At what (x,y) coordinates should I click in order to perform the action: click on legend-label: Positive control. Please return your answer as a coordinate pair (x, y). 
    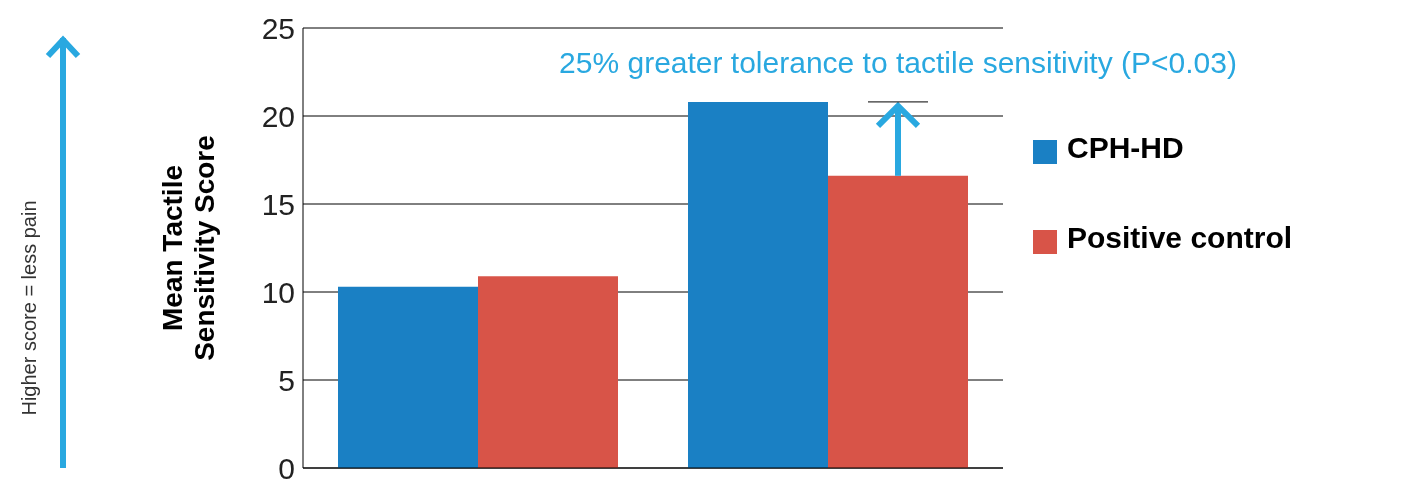
    Looking at the image, I should click on (1180, 237).